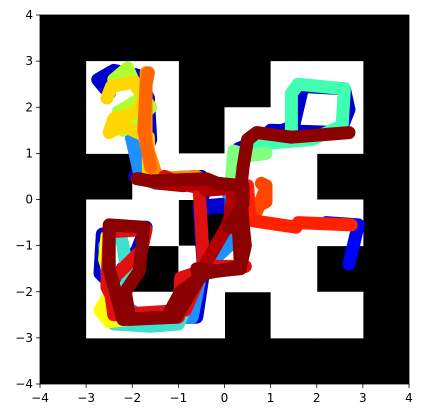  Describe the element at coordinates (225, 398) in the screenshot. I see `x-tick-label: 0` at that location.